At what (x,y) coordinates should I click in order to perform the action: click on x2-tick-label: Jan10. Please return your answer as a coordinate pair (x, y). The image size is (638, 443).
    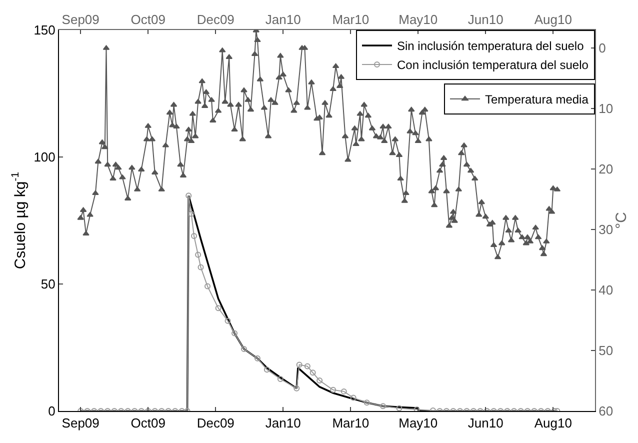
    Looking at the image, I should click on (283, 423).